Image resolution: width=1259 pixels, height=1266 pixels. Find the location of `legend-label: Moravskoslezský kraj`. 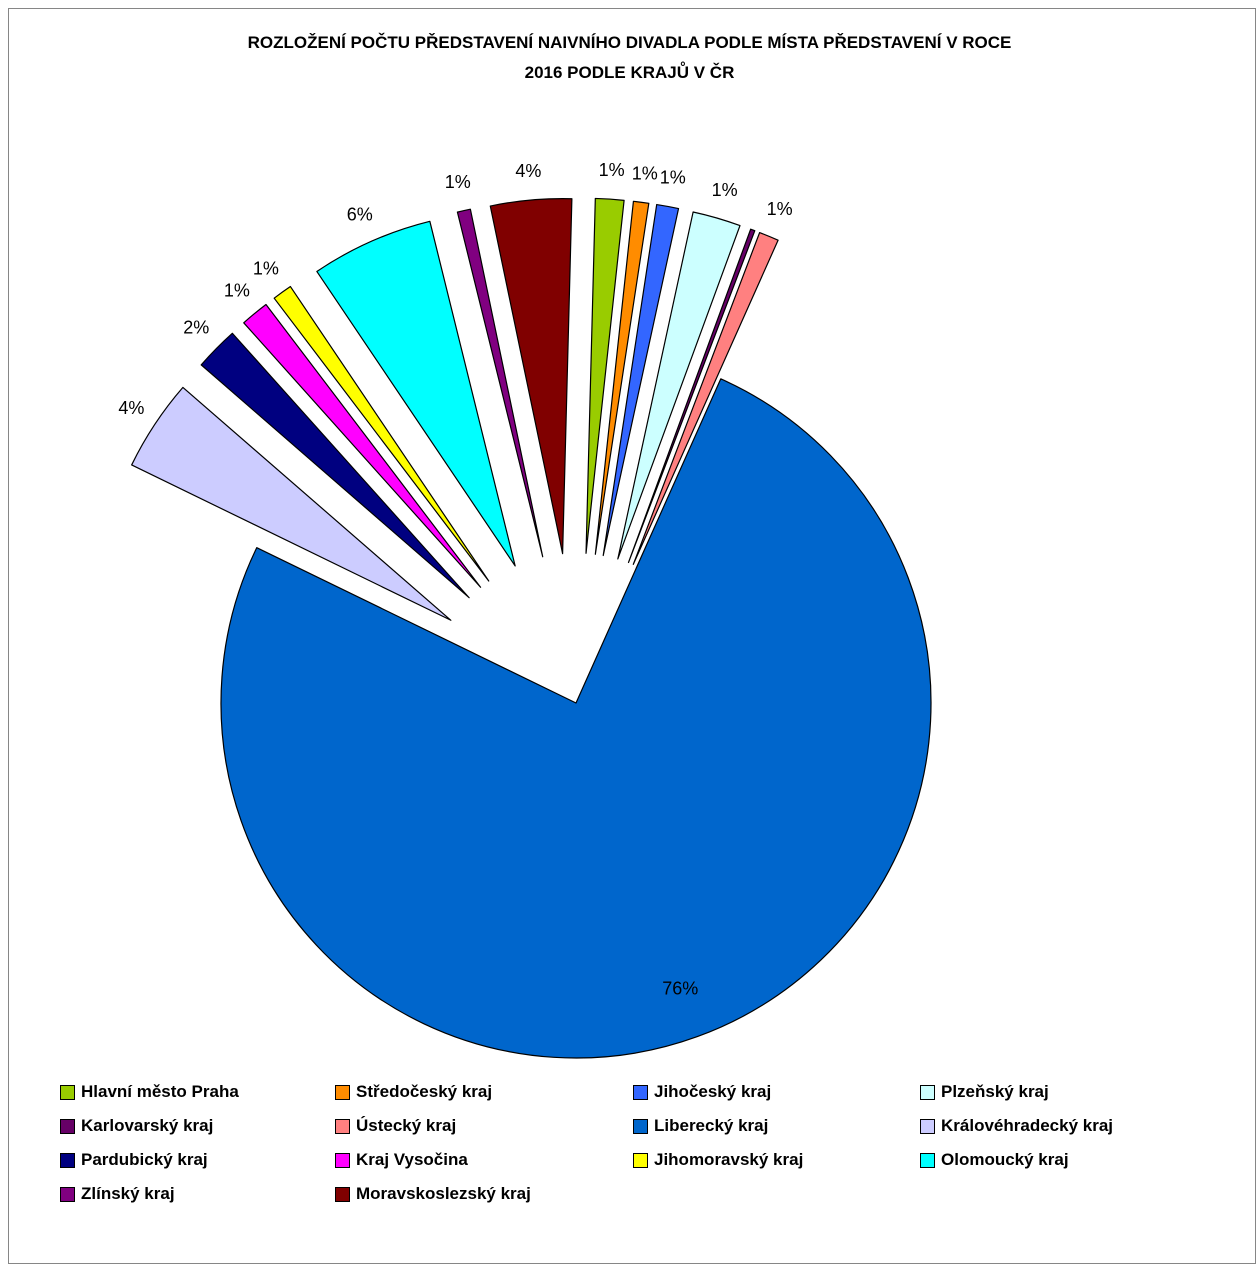

legend-label: Moravskoslezský kraj is located at coordinates (443, 1193).